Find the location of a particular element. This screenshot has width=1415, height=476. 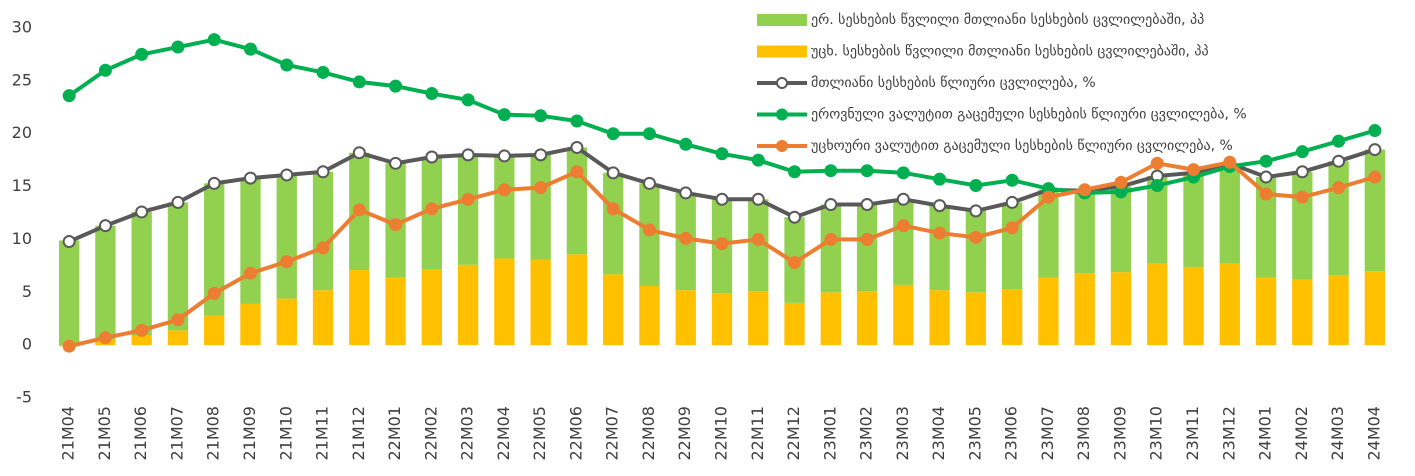

legend-label: მთლიანი სესხების წლიური ცვლილება, % is located at coordinates (953, 82).